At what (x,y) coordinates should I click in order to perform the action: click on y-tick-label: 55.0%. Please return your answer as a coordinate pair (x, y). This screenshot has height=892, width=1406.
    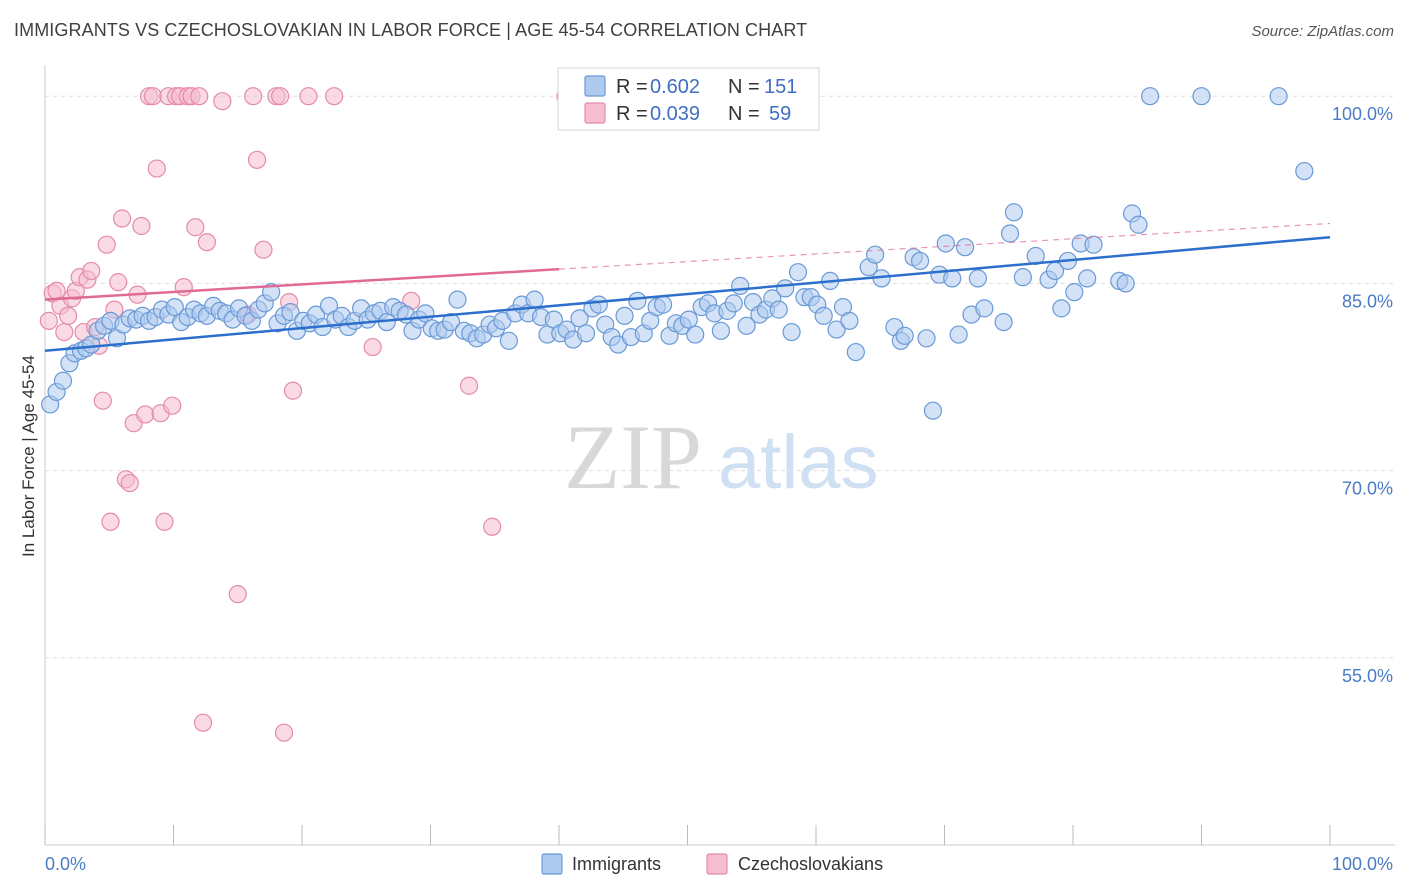
    Looking at the image, I should click on (1367, 676).